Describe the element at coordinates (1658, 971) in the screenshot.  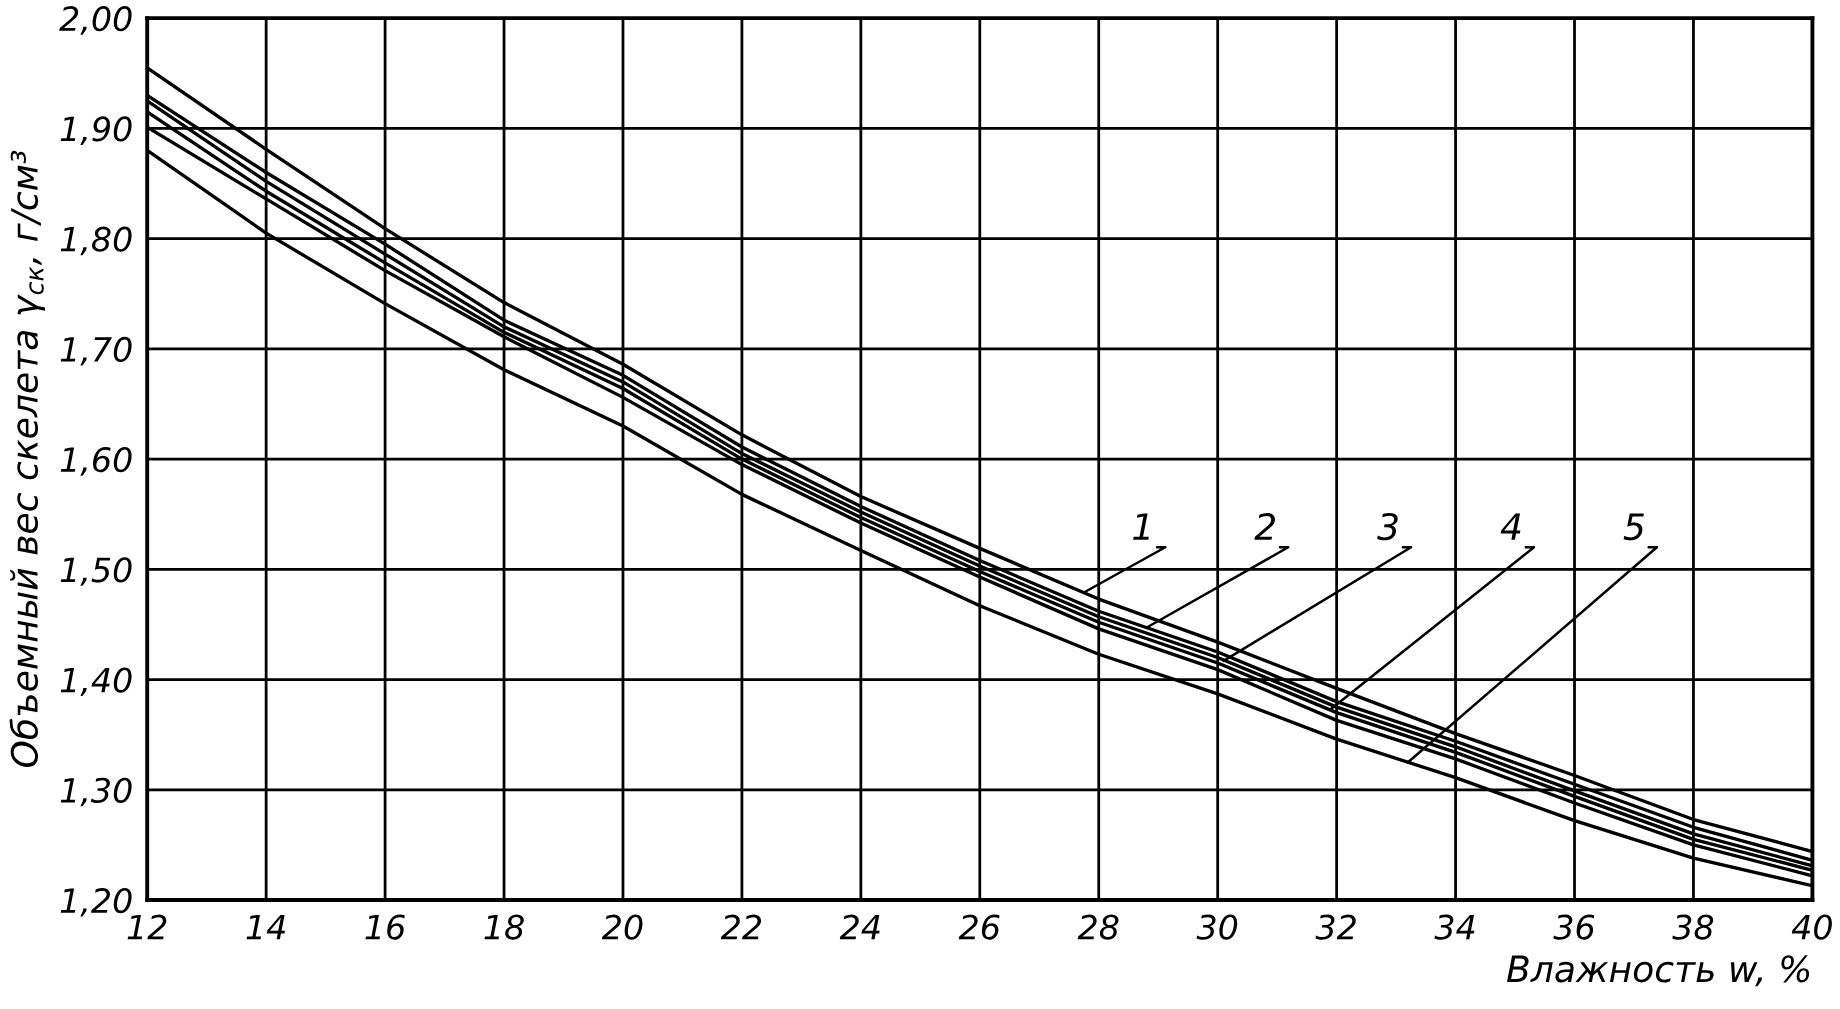
I see `x-axis-title: Влажность w, %` at that location.